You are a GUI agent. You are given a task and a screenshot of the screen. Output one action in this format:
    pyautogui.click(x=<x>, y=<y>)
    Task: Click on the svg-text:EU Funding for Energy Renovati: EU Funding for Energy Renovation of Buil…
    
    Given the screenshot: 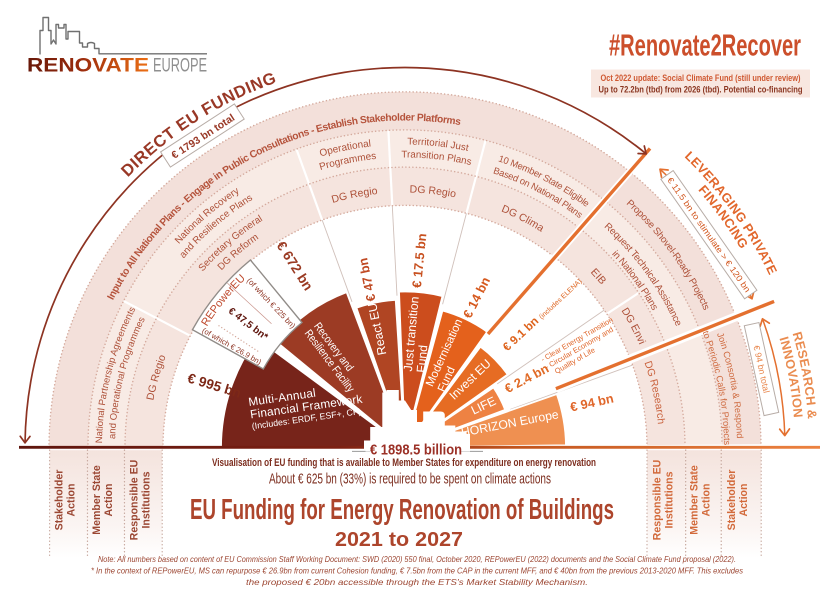 What is the action you would take?
    pyautogui.click(x=402, y=510)
    